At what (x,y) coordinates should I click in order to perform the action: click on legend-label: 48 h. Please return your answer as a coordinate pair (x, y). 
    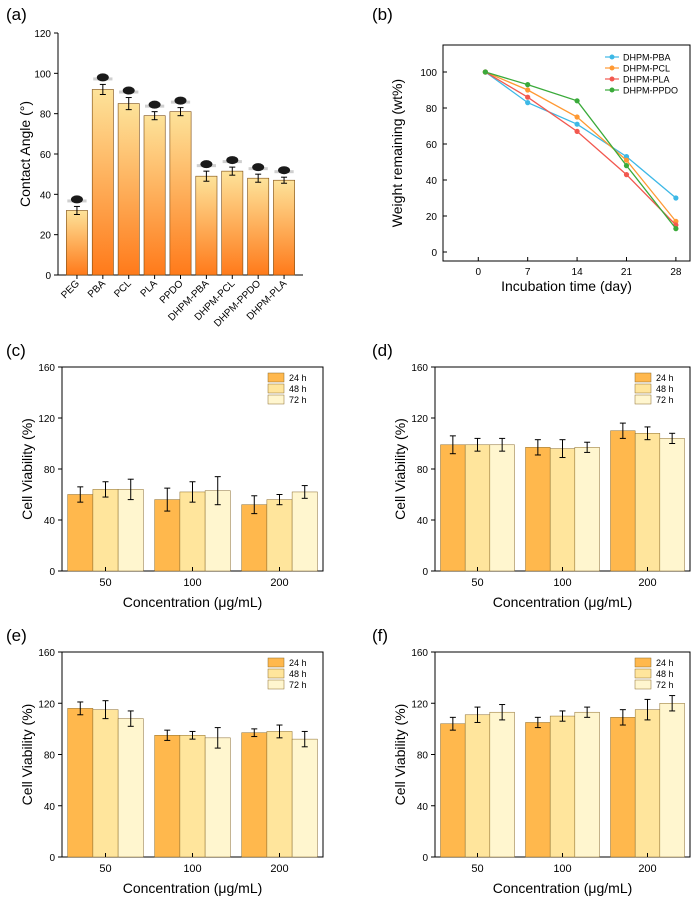
    Looking at the image, I should click on (298, 674).